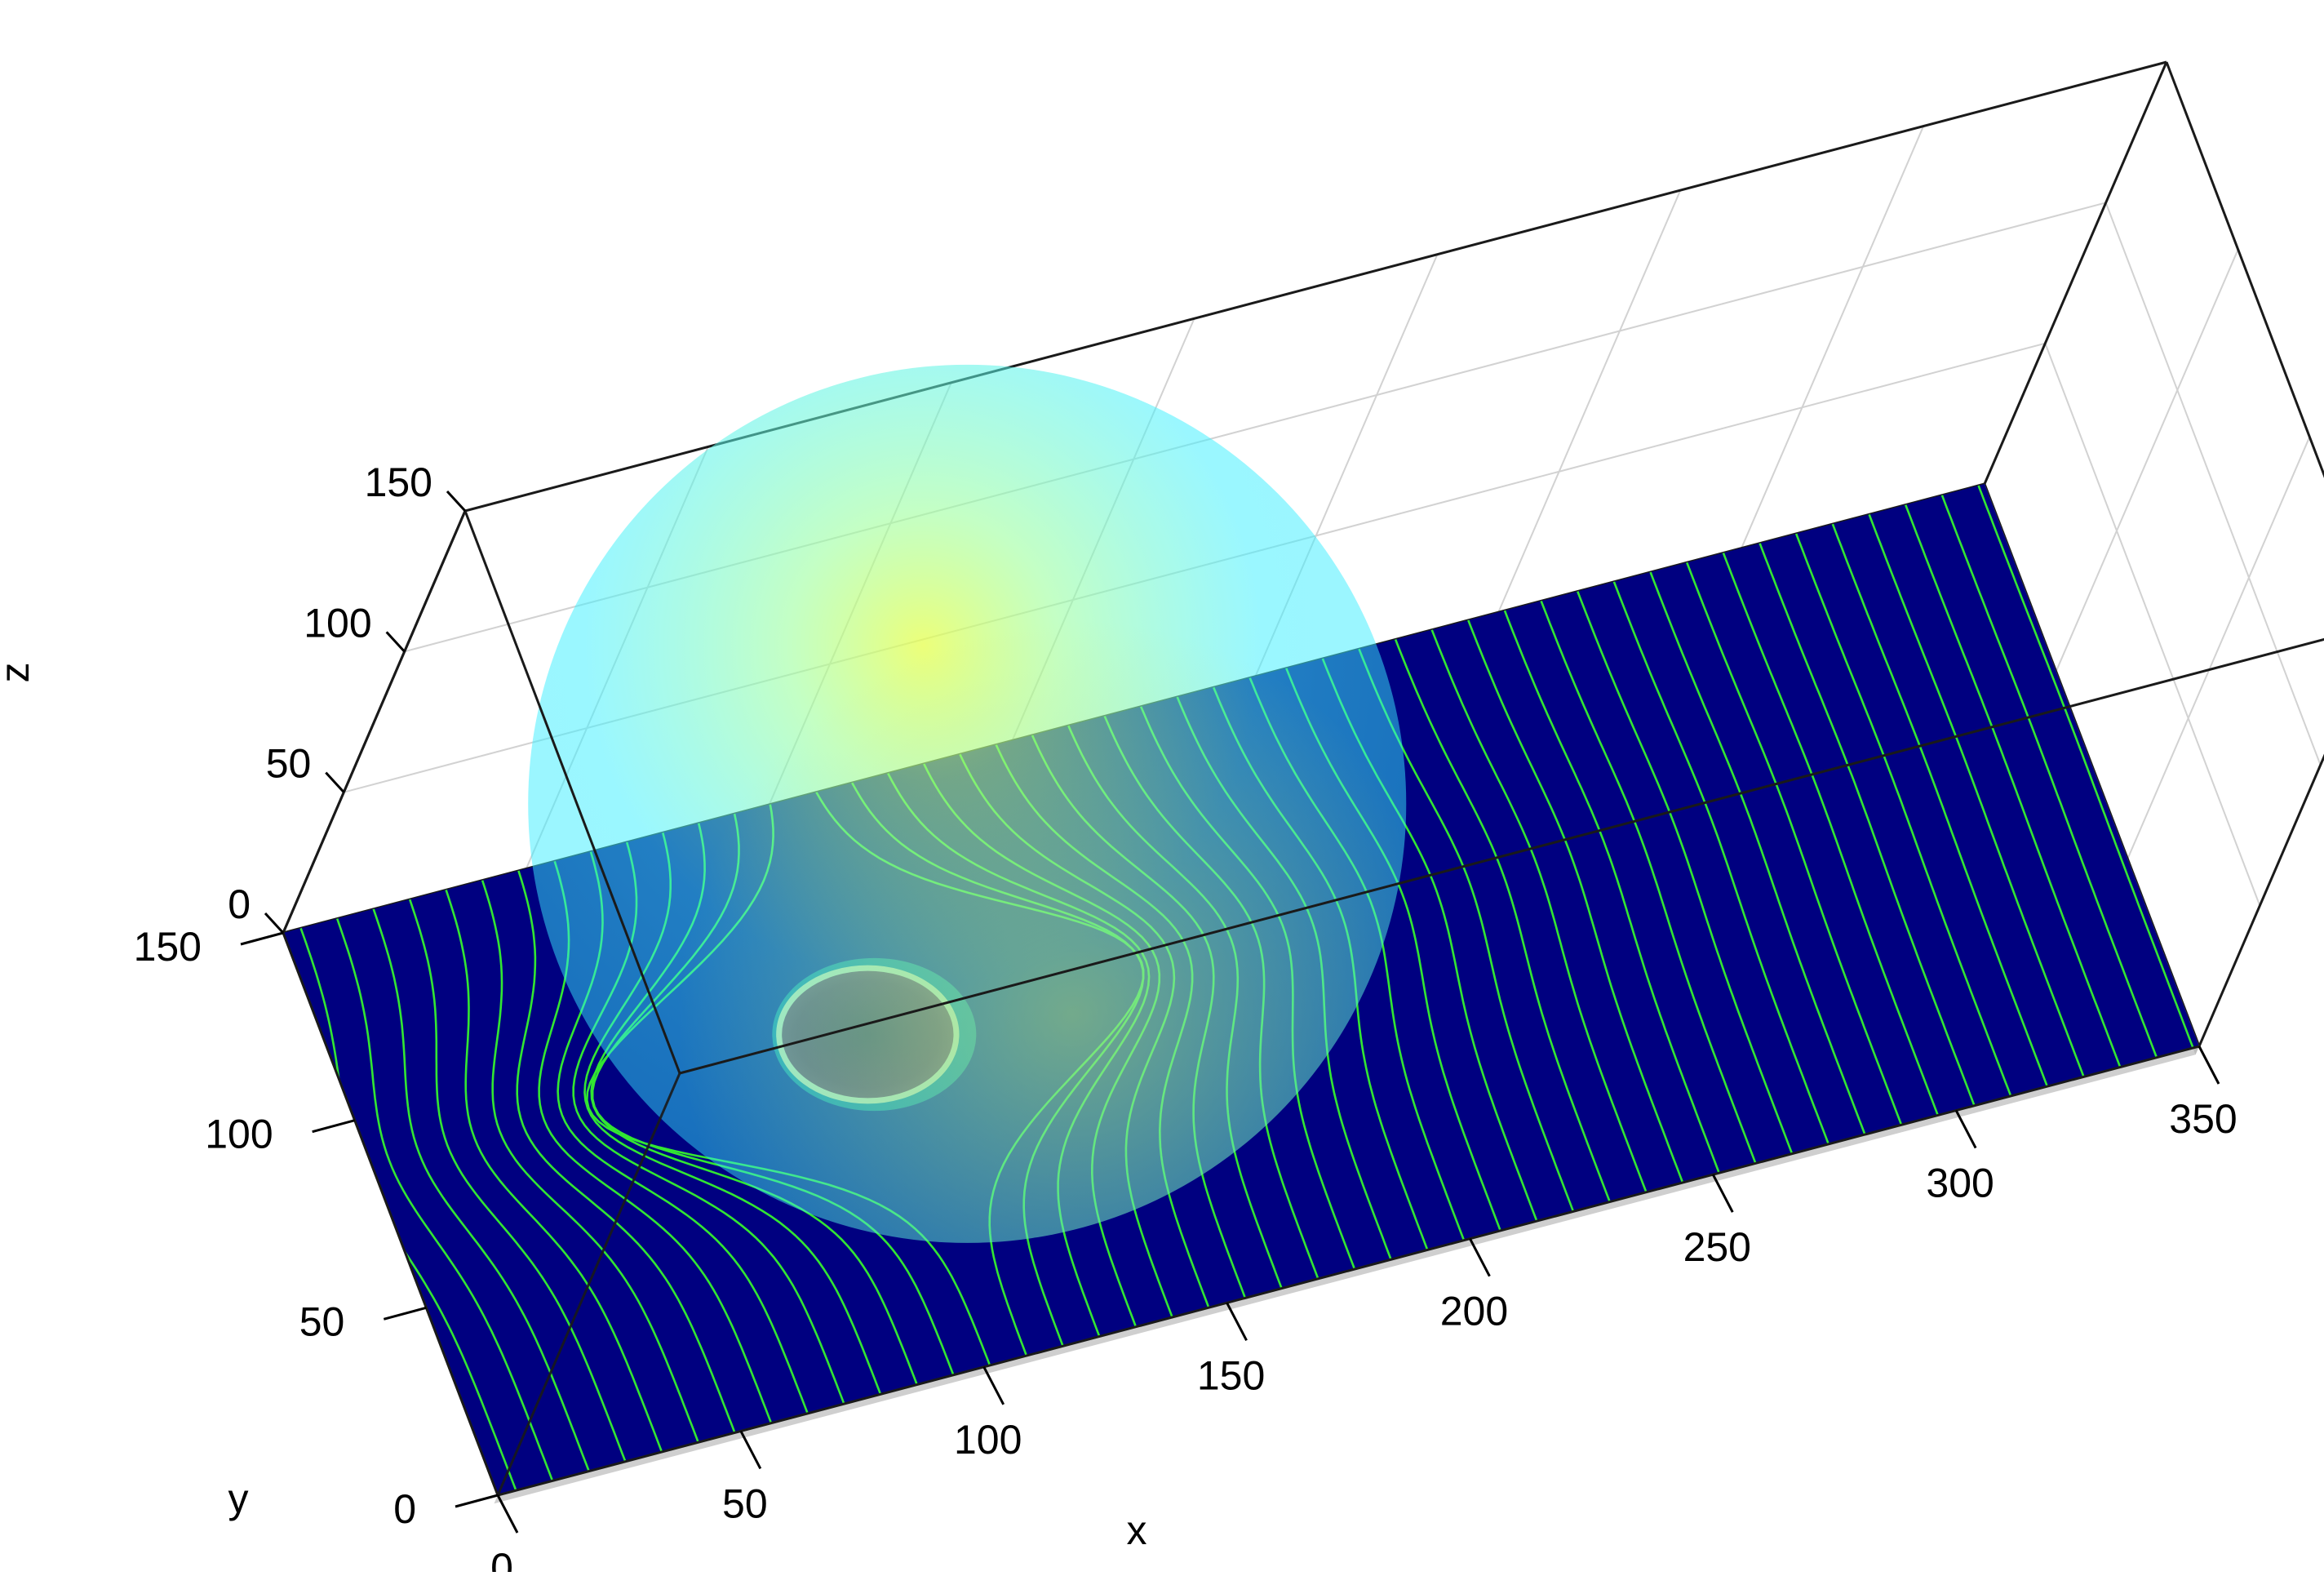 The height and width of the screenshot is (1576, 2324). I want to click on x-tick-label: 200, so click(1474, 1311).